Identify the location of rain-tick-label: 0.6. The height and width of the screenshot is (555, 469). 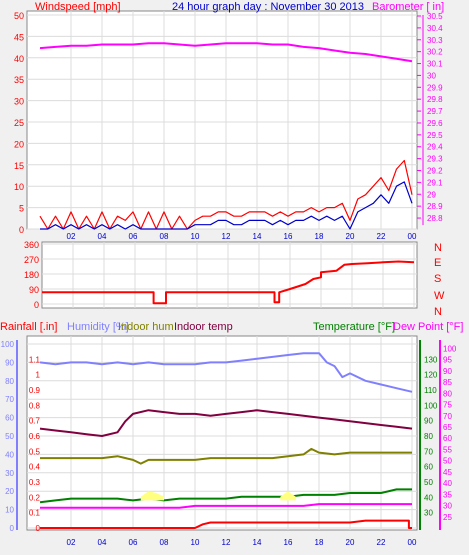
(35, 436).